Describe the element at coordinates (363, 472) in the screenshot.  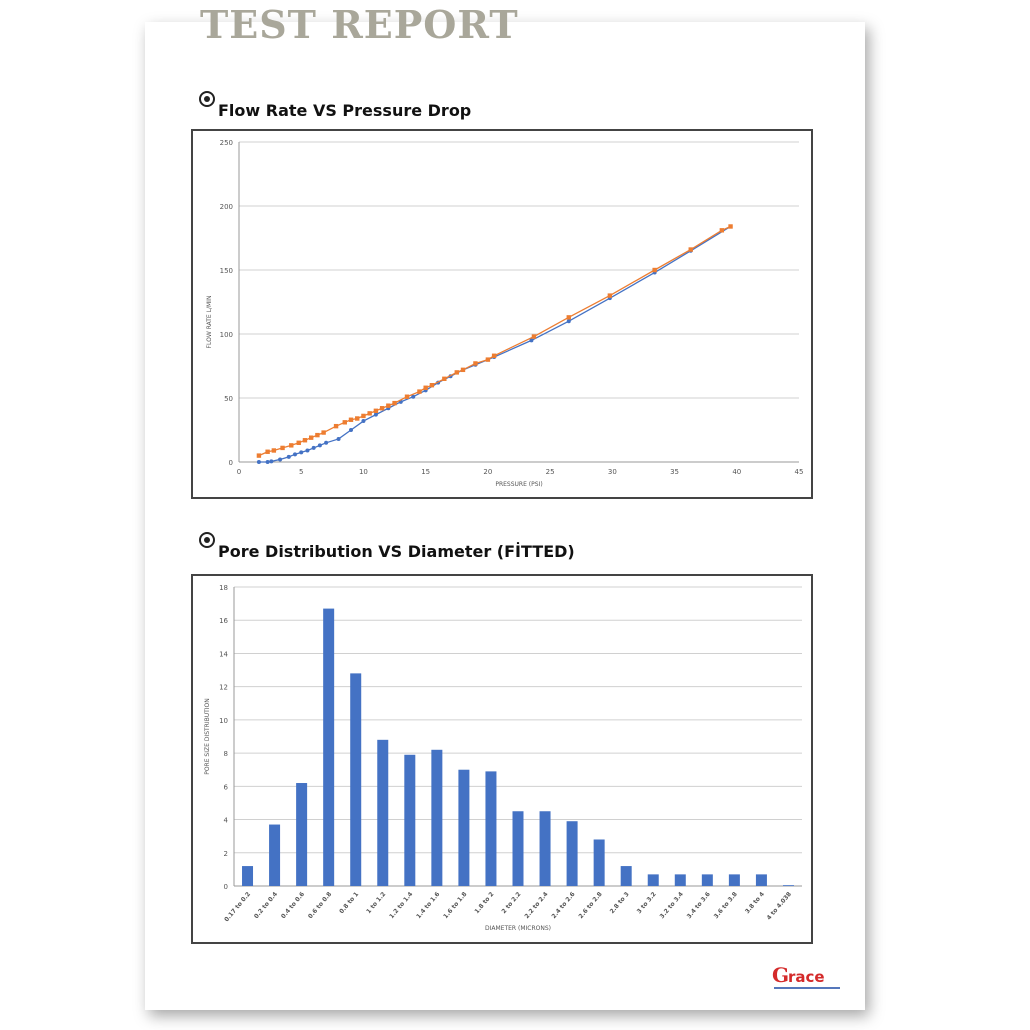
I see `x-tick-label: 10` at that location.